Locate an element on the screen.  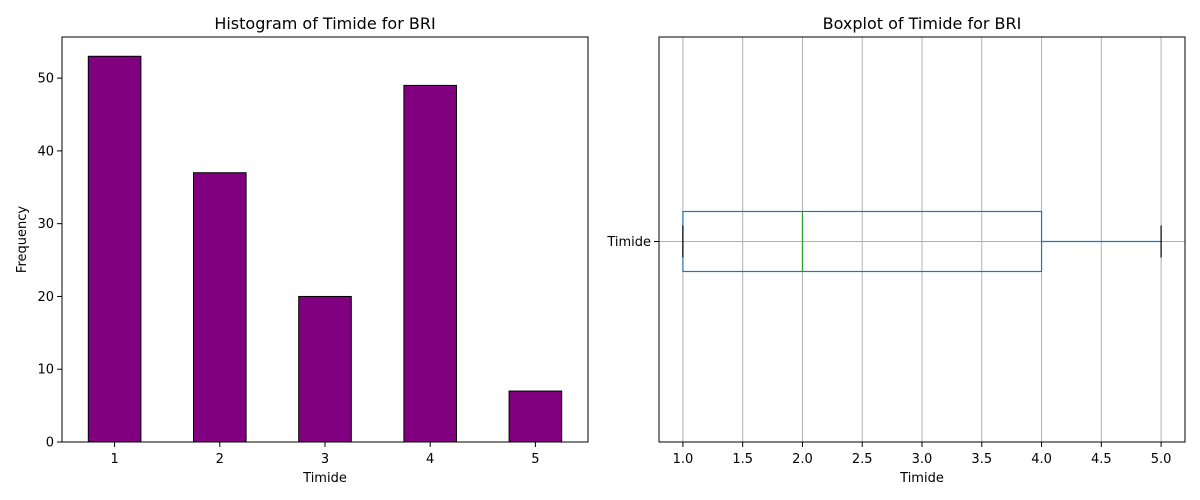
x-tick-label: 4.0 is located at coordinates (1041, 459).